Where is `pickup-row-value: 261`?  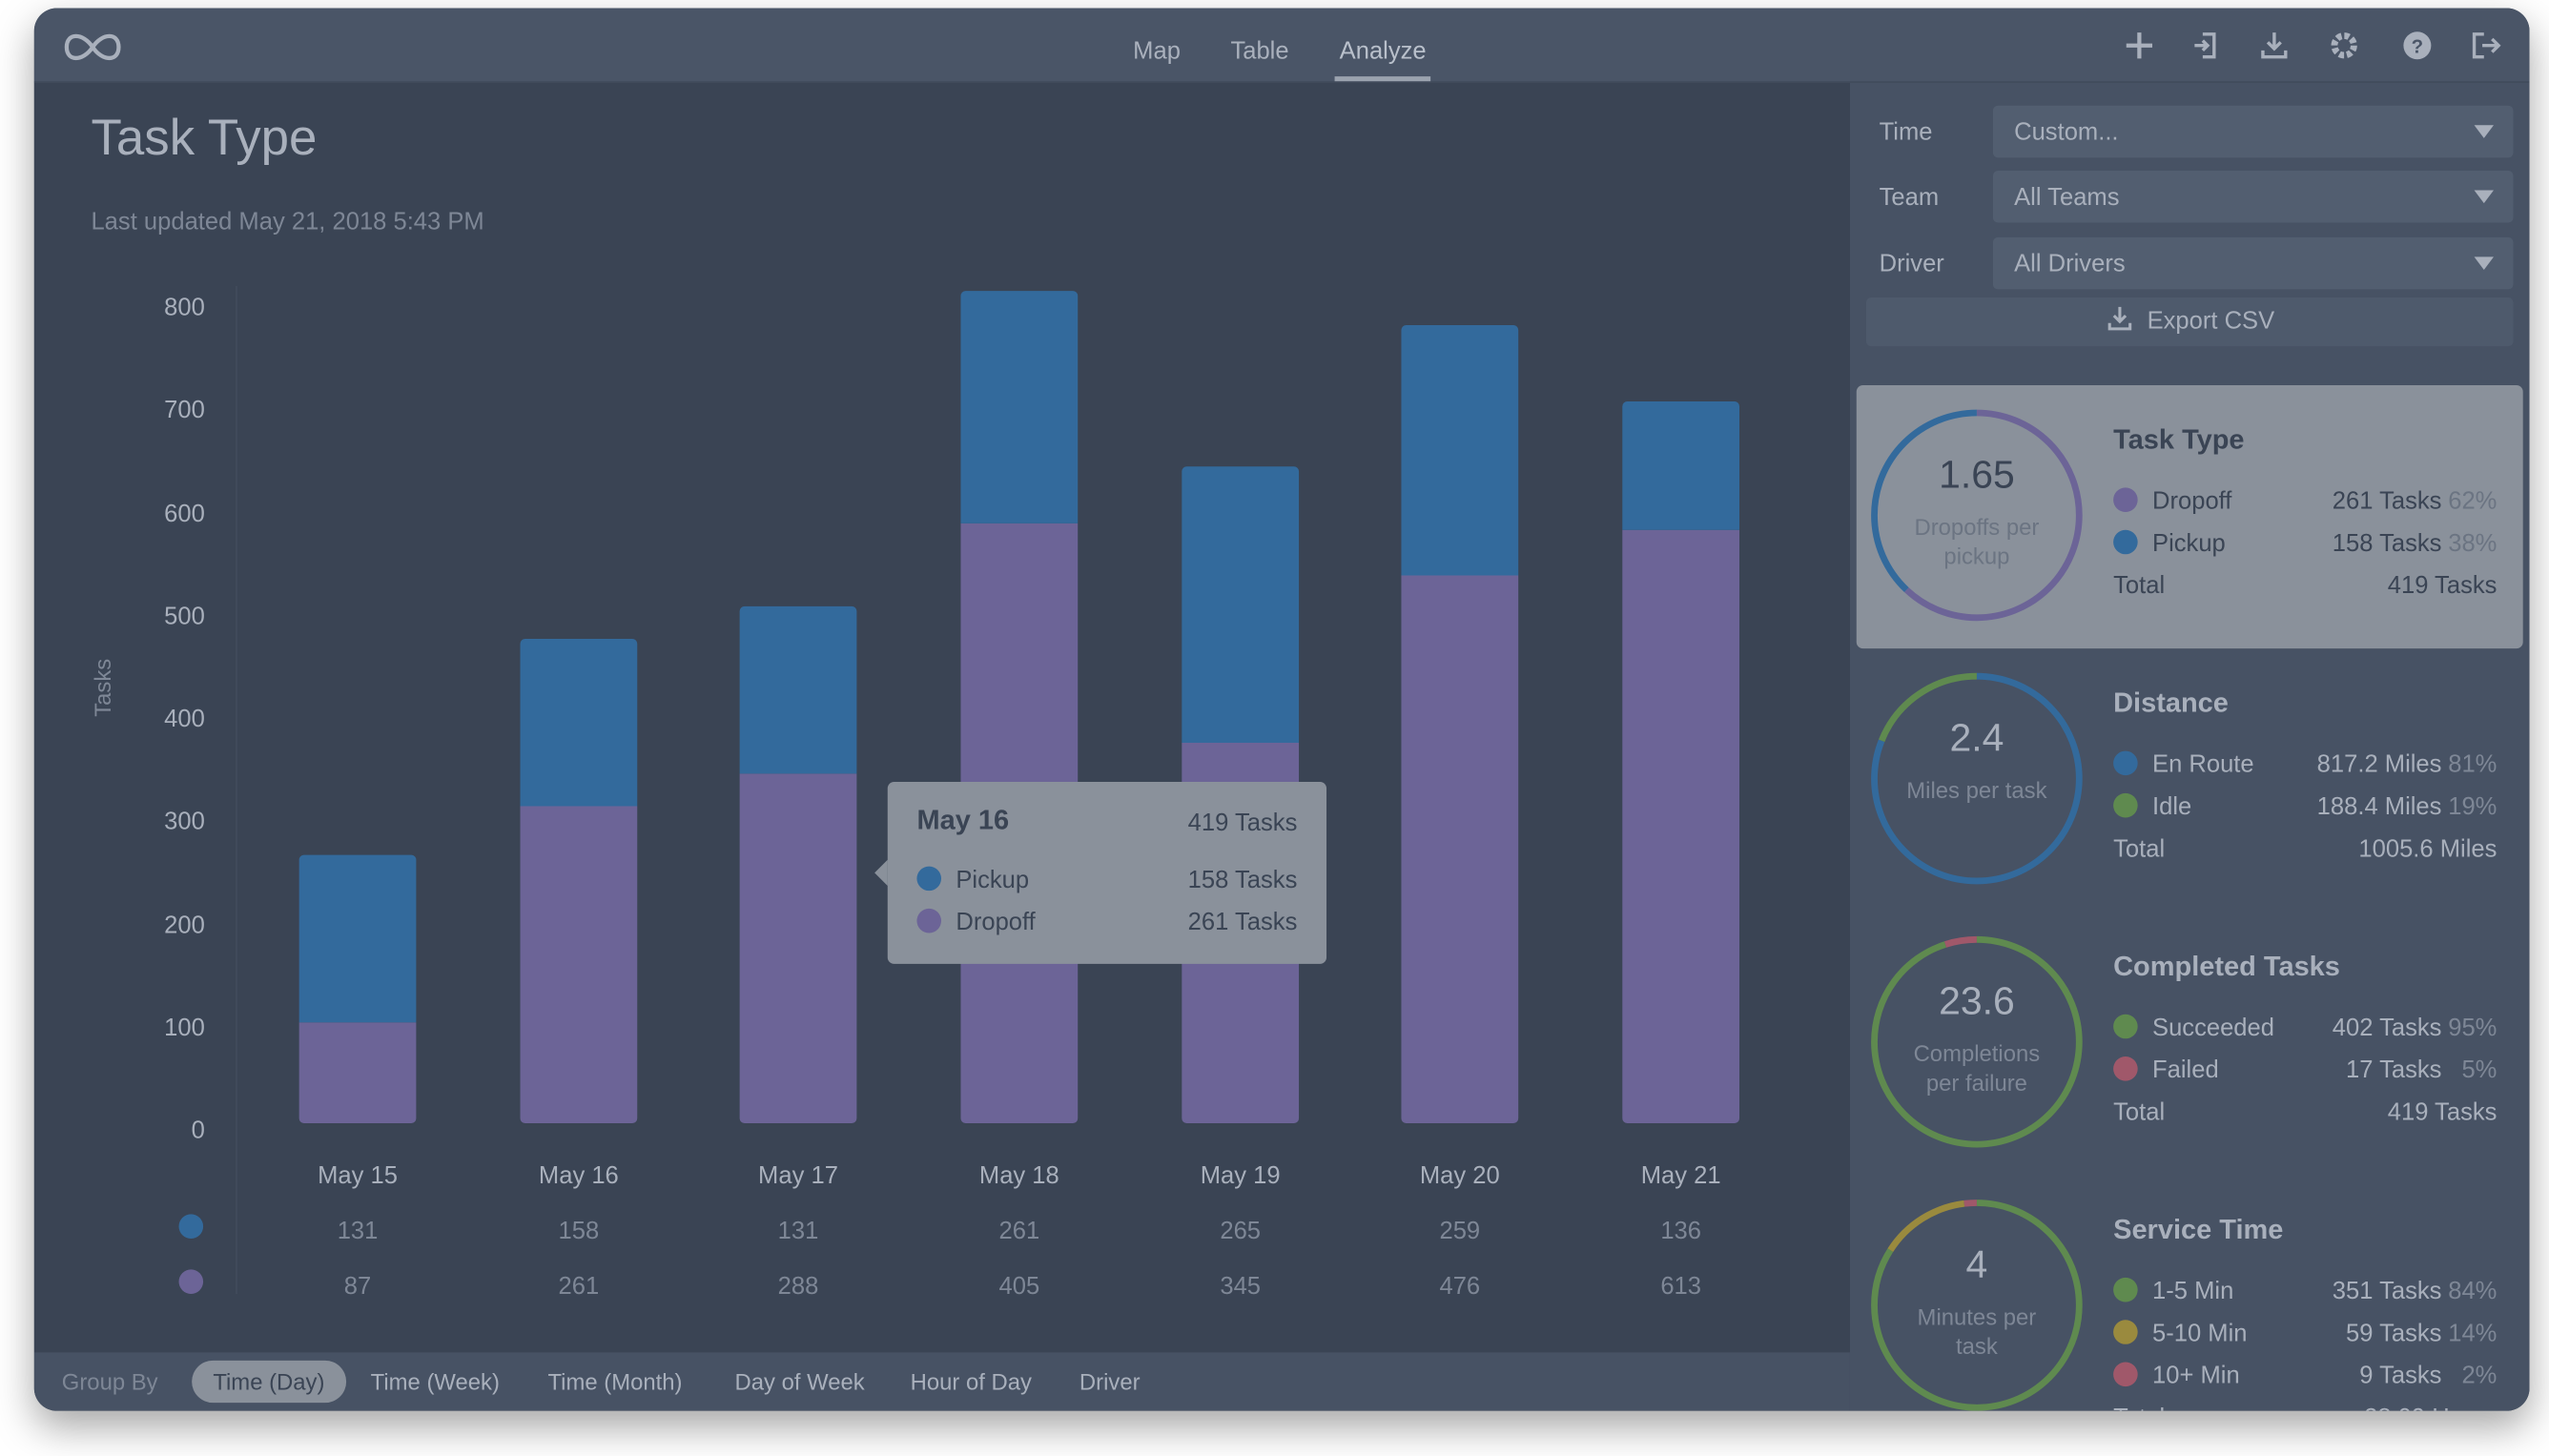 pickup-row-value: 261 is located at coordinates (1019, 1231).